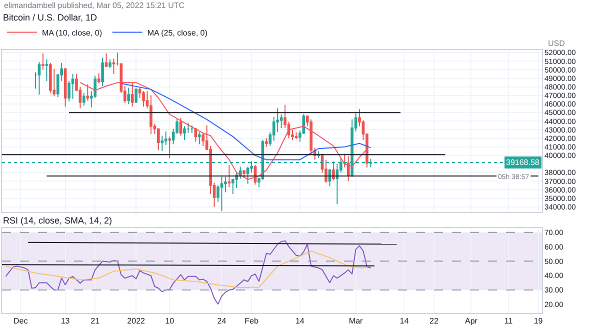 The image size is (600, 331). Describe the element at coordinates (523, 162) in the screenshot. I see `ref-line-label: 39168.58` at that location.